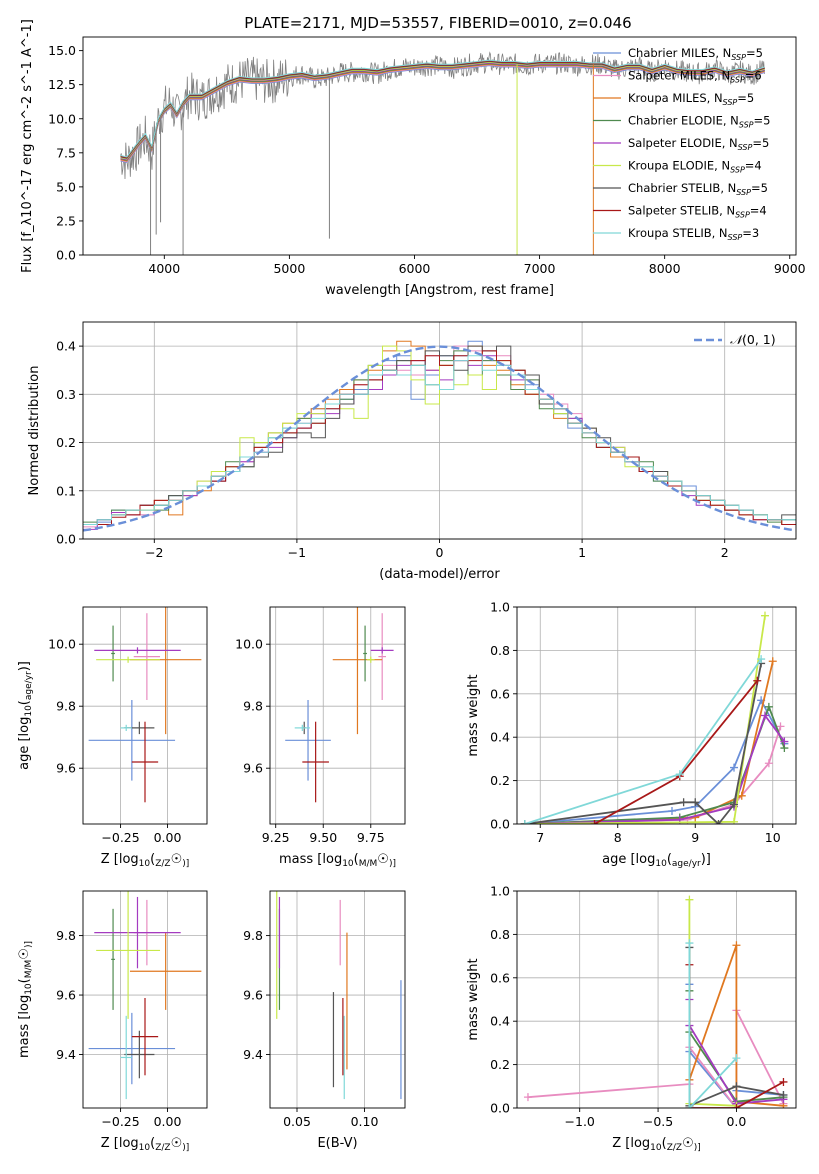 The height and width of the screenshot is (1174, 819). What do you see at coordinates (695, 167) in the screenshot?
I see `spectrum-legend-label-5: Kroupa ELODIE, NSSP=4` at bounding box center [695, 167].